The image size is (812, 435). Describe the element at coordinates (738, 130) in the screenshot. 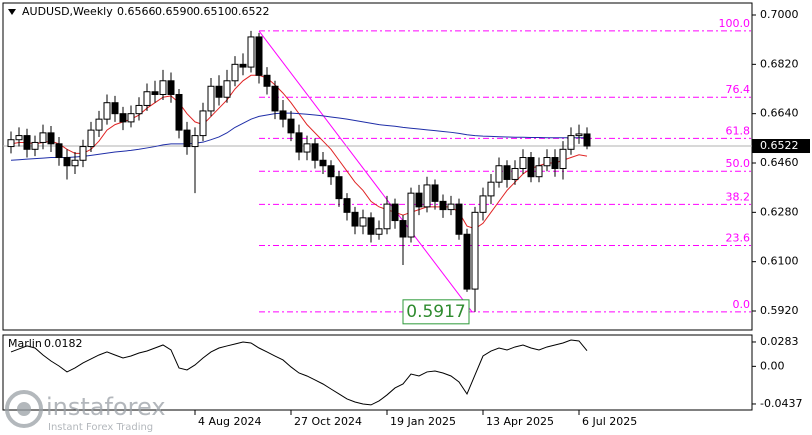

I see `fib-label: 61.8` at that location.